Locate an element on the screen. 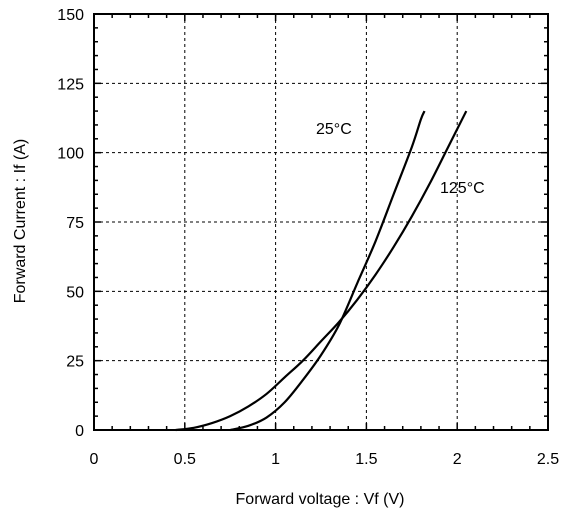 The height and width of the screenshot is (512, 564). y-tick-labels: 0 25 50 75 100 125 150 is located at coordinates (70, 223).